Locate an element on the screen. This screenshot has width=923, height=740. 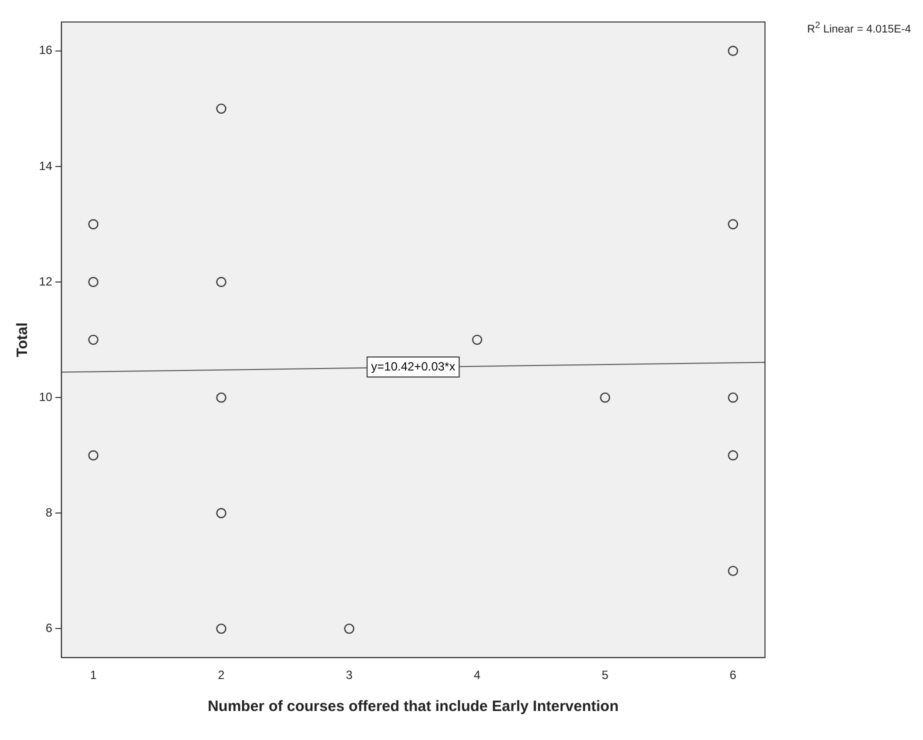
y-tick-label: 10 is located at coordinates (45, 397).